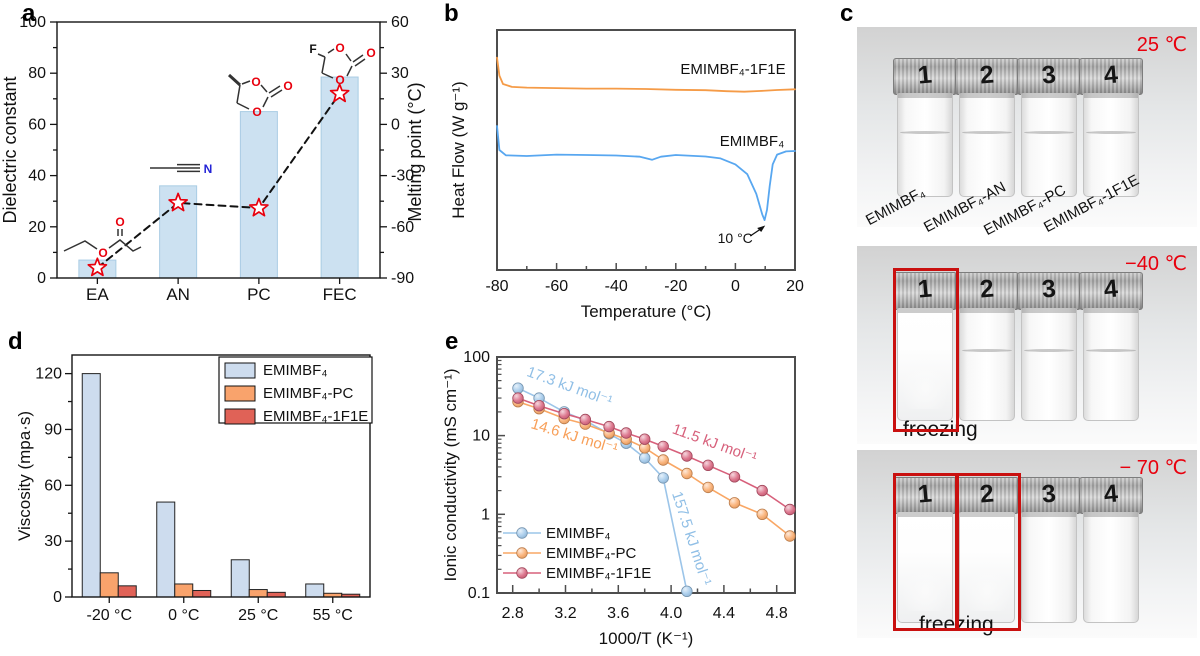  What do you see at coordinates (450, 474) in the screenshot?
I see `svg-text: Ionic conductivity (mS cm⁻¹)` at bounding box center [450, 474].